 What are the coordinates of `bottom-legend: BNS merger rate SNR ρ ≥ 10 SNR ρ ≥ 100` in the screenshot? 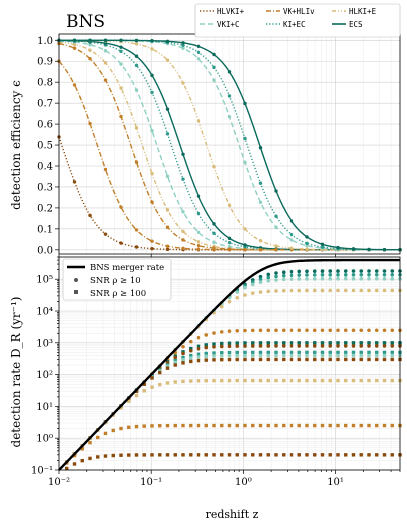 It's located at (117, 279).